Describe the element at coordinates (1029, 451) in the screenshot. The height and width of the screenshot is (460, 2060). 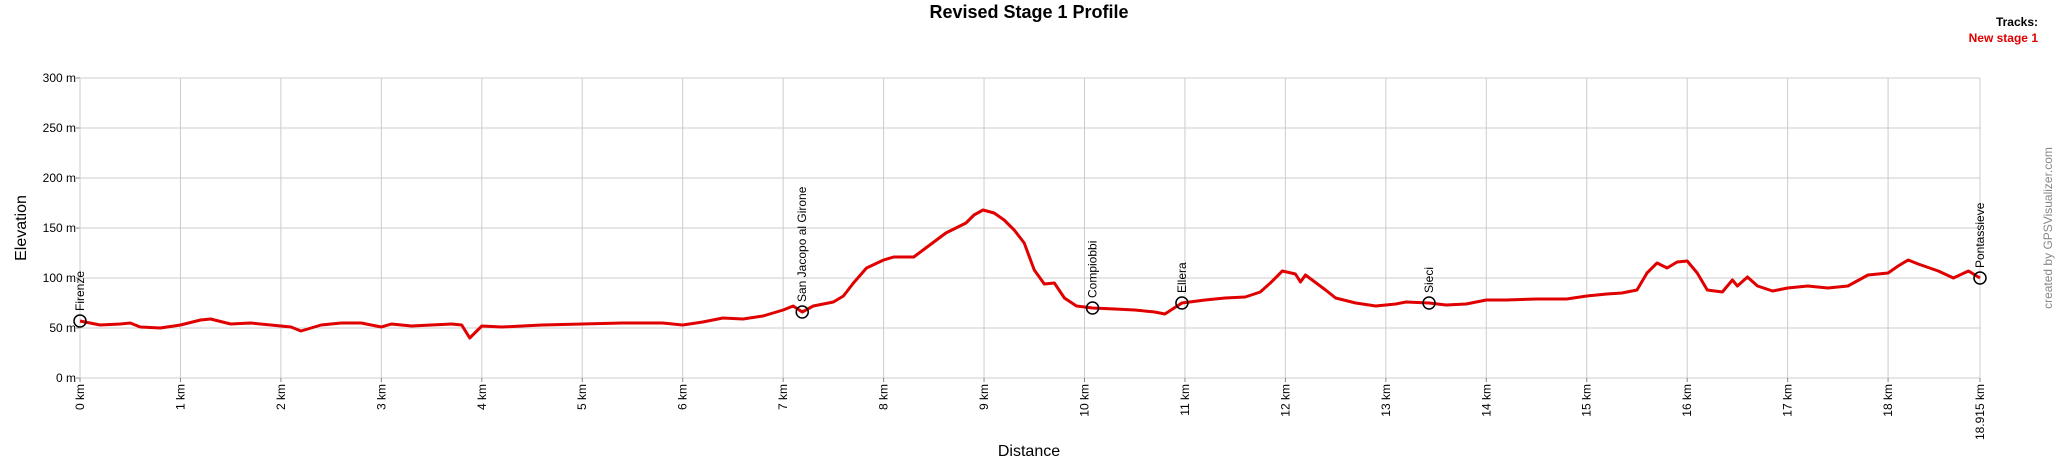
I see `x-axis-title: Distance` at that location.